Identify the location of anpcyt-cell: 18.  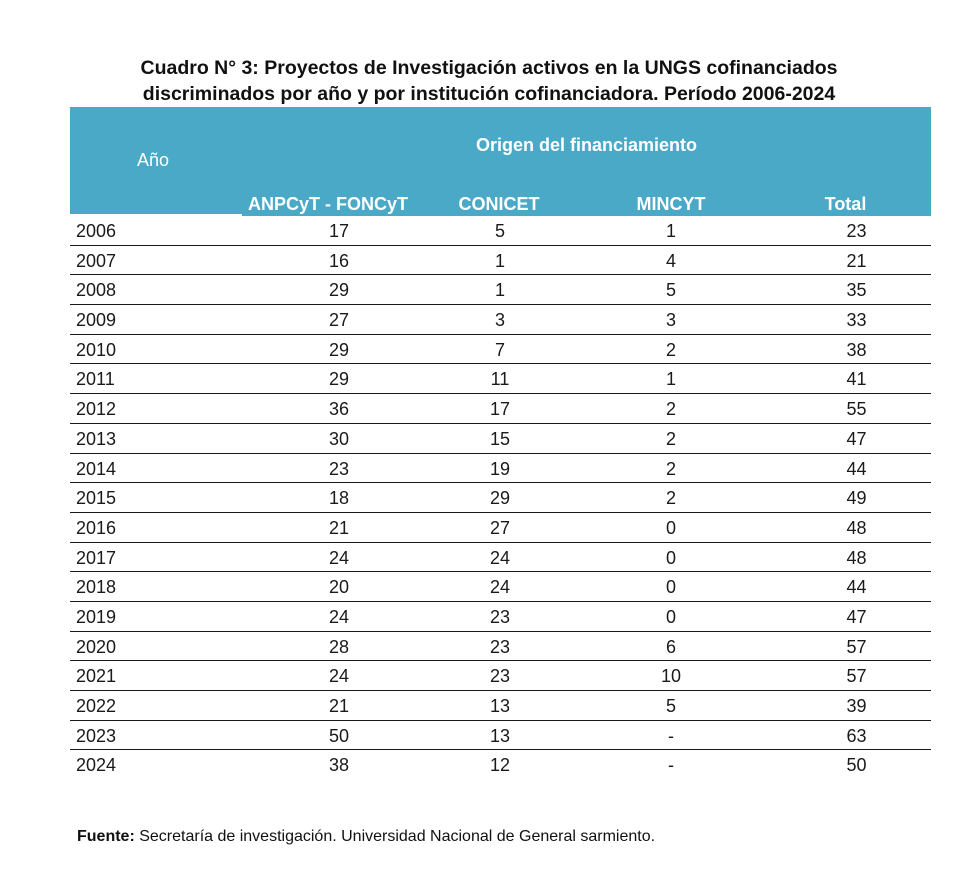
(339, 498).